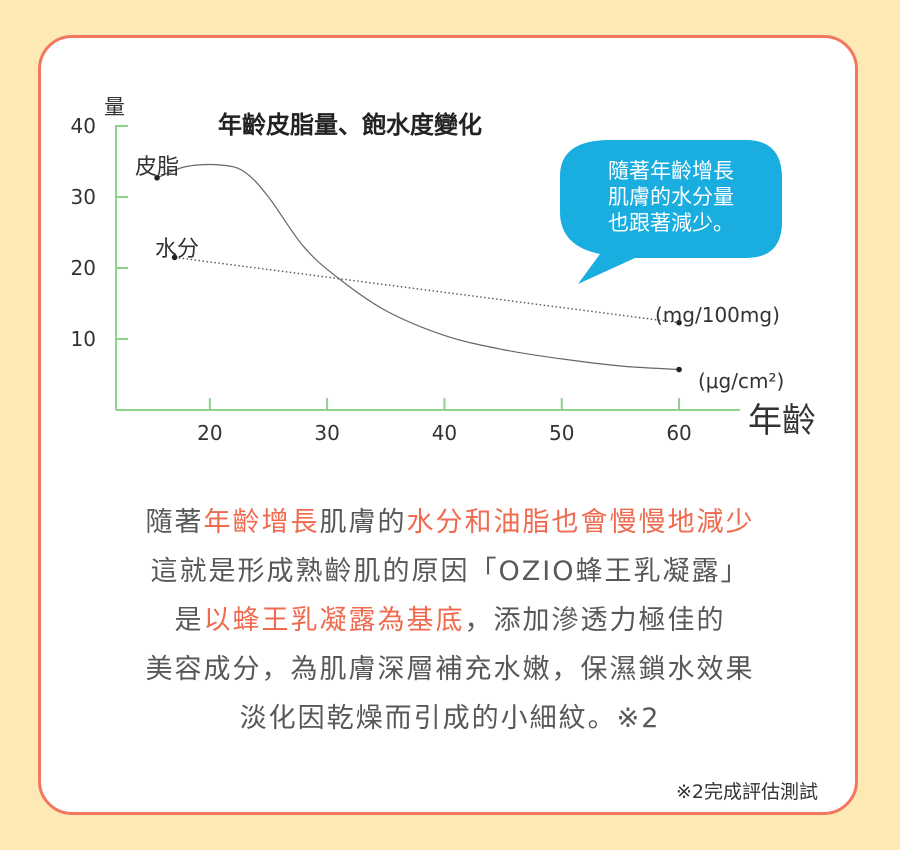 The height and width of the screenshot is (850, 900). I want to click on series-label: 水分, so click(177, 249).